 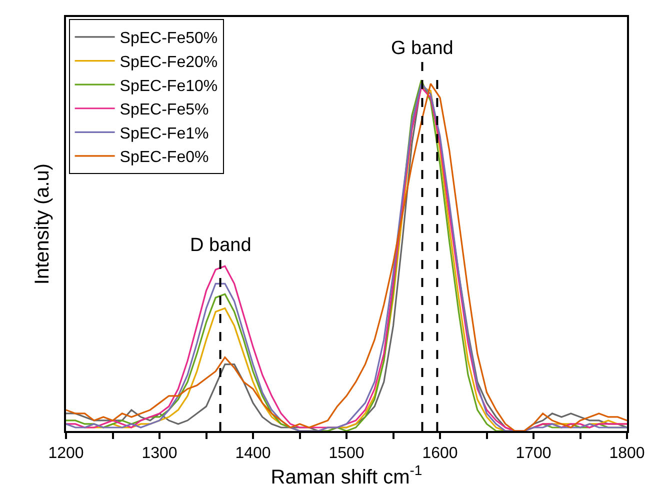 I want to click on ref-line-label: D band, so click(x=221, y=245).